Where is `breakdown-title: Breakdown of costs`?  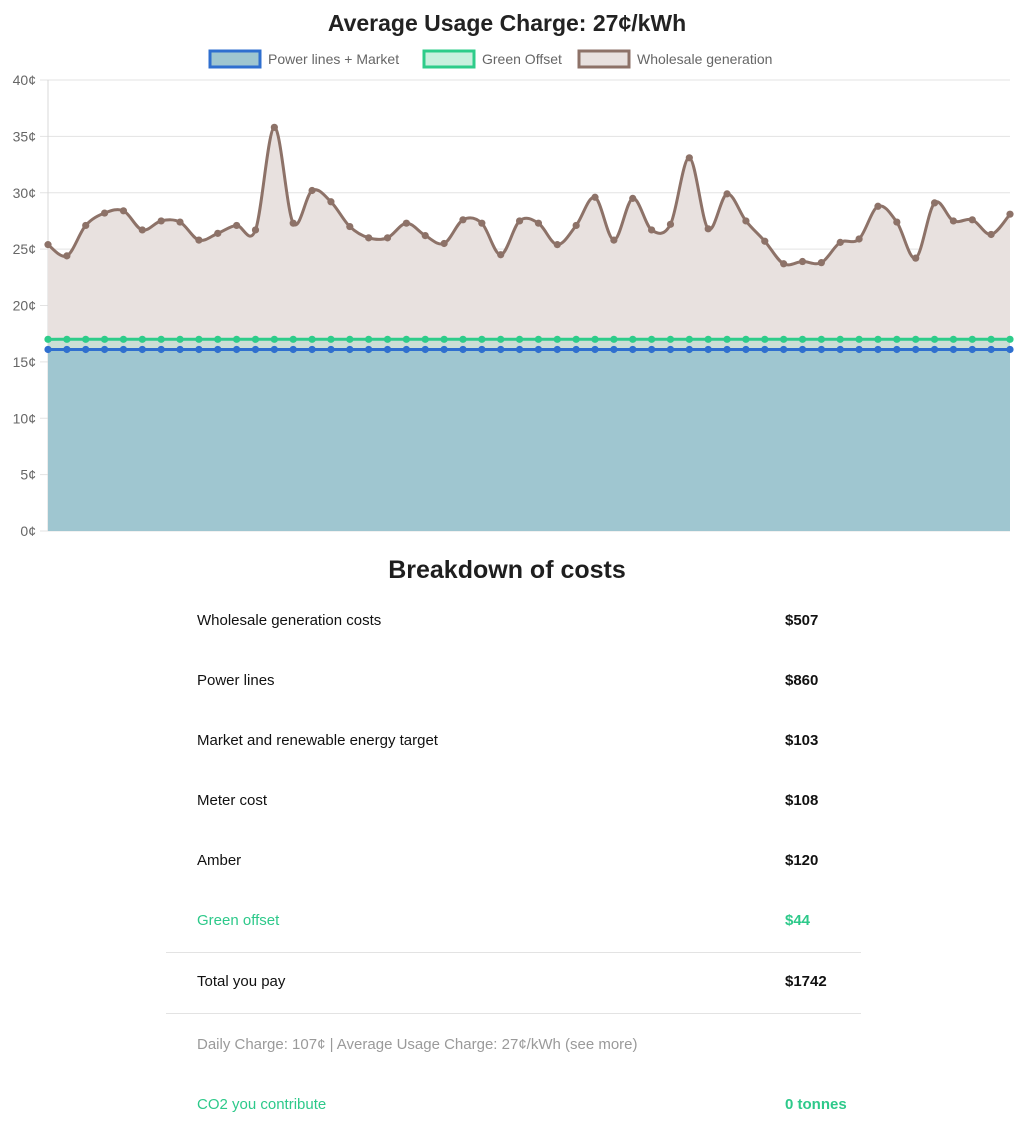
breakdown-title: Breakdown of costs is located at coordinates (507, 570).